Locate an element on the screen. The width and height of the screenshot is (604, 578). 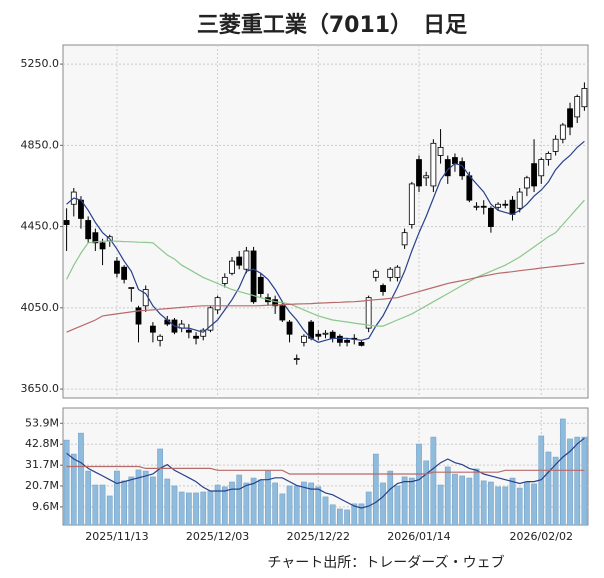
y-tick-label: 31.7M is located at coordinates (42, 464).